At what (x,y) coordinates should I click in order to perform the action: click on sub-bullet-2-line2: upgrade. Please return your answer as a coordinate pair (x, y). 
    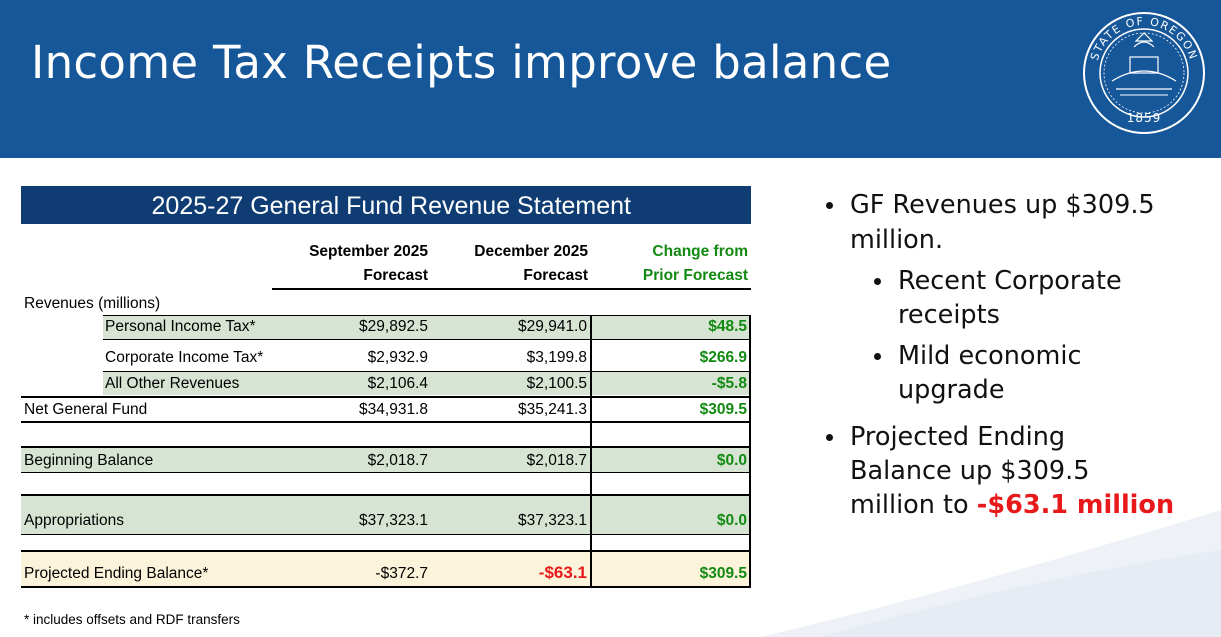
    Looking at the image, I should click on (951, 390).